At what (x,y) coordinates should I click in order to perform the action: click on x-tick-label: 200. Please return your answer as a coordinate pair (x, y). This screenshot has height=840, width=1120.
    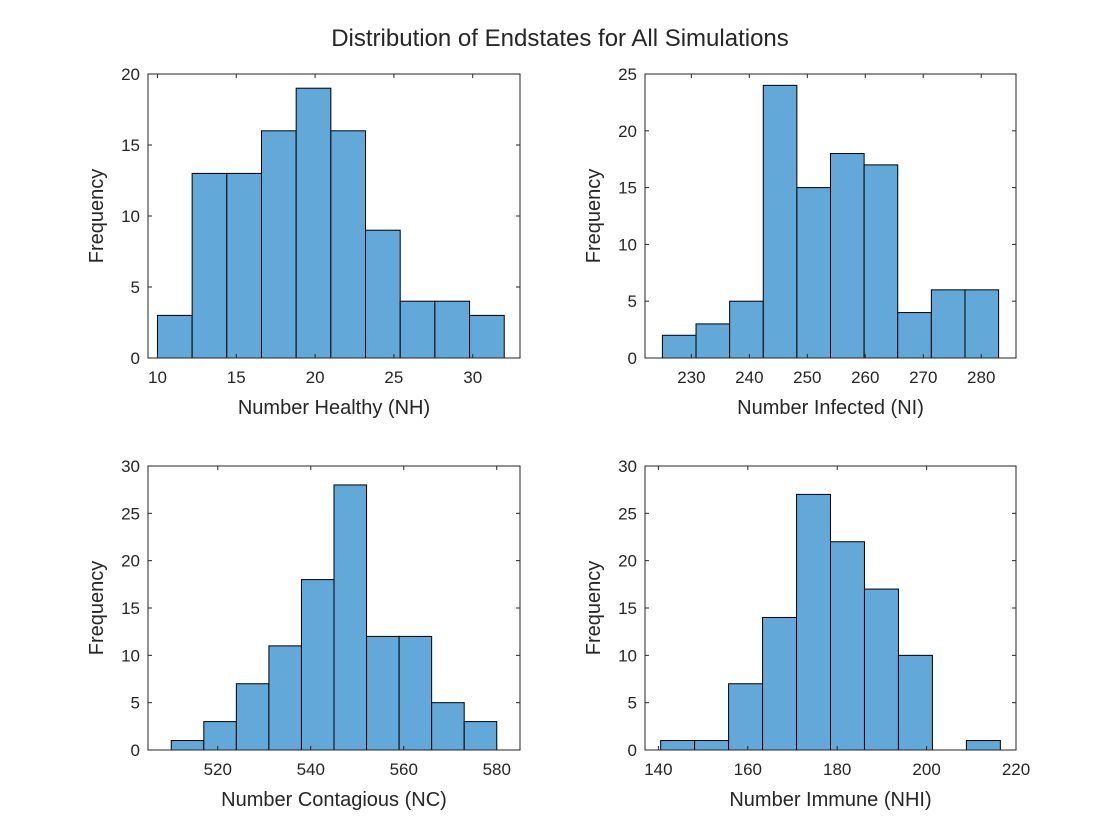
    Looking at the image, I should click on (926, 769).